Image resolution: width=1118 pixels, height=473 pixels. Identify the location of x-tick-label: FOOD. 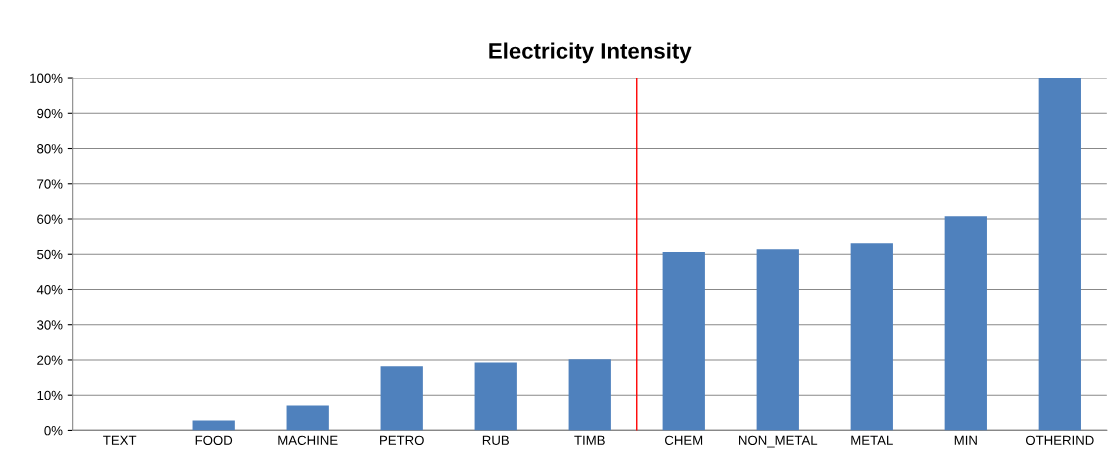
(214, 440).